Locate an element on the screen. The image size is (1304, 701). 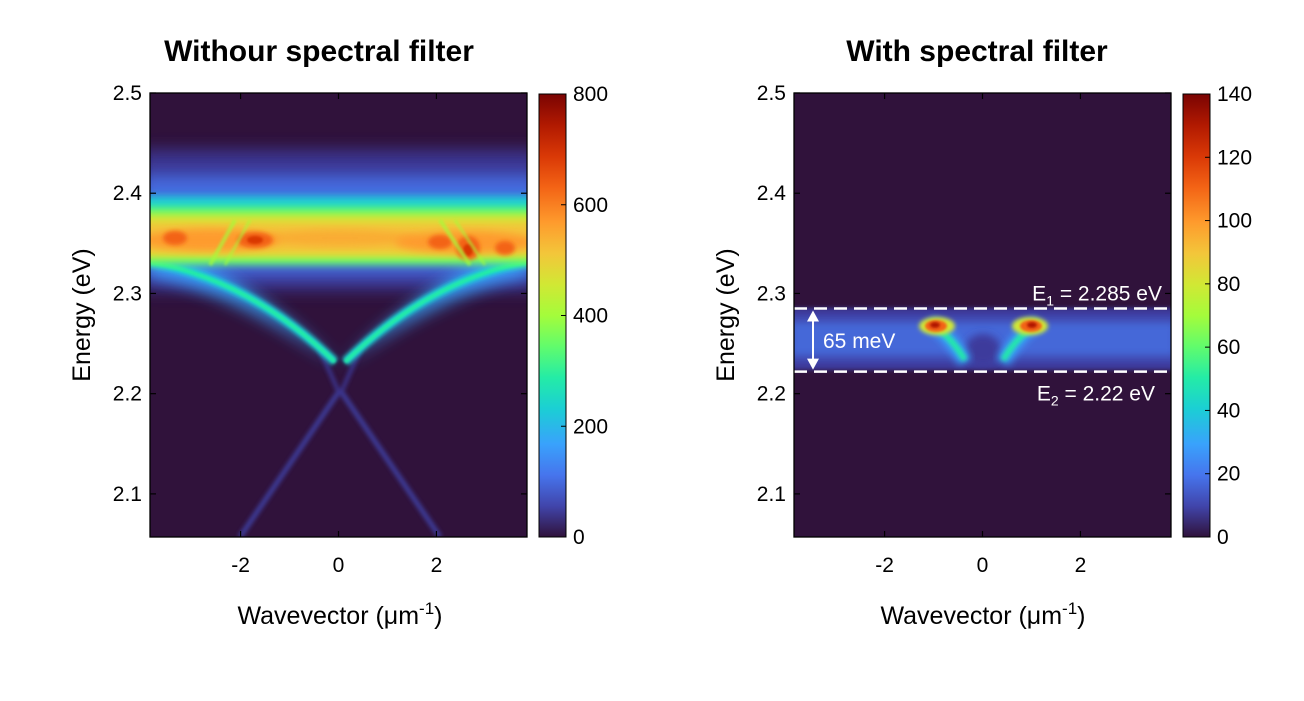
width-label: 65 meV is located at coordinates (859, 341).